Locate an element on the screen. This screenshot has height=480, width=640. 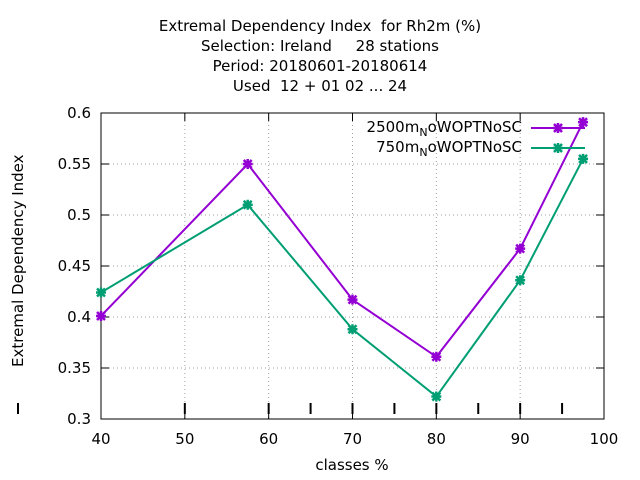
y-tick-label: 0.3 is located at coordinates (79, 419).